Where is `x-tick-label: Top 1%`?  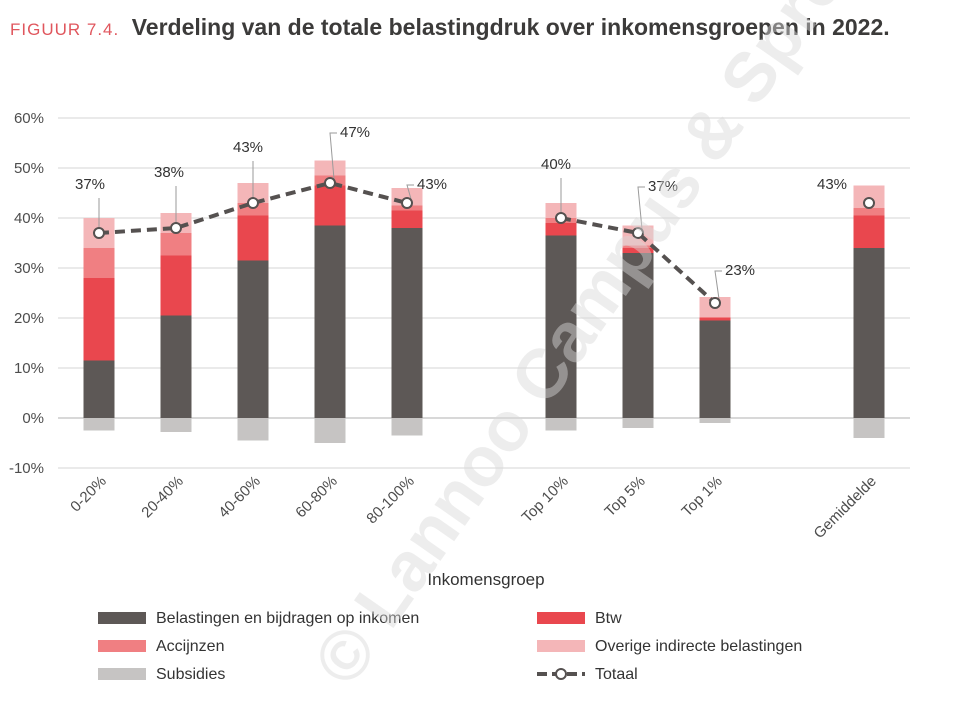 x-tick-label: Top 1% is located at coordinates (701, 496).